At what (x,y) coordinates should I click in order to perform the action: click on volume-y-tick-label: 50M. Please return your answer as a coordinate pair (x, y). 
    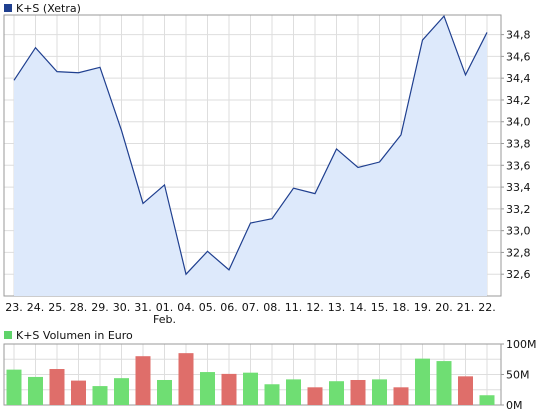
    Looking at the image, I should click on (518, 375).